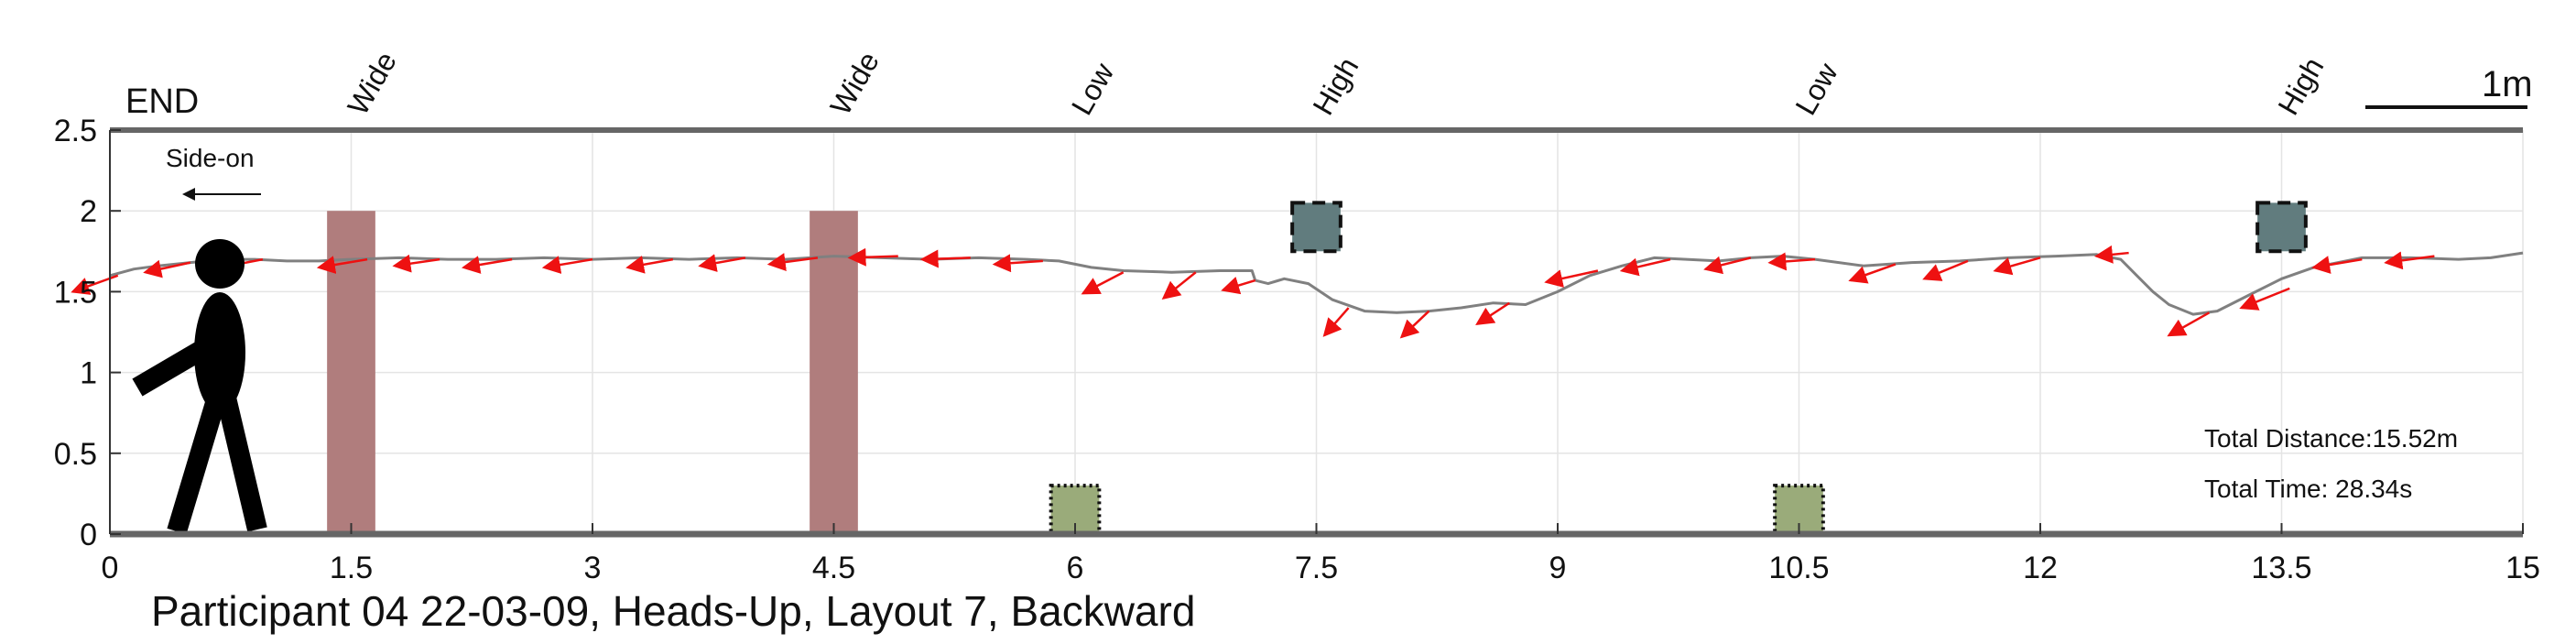  Describe the element at coordinates (2308, 489) in the screenshot. I see `total-time-label: Total Time: 28.34s` at that location.